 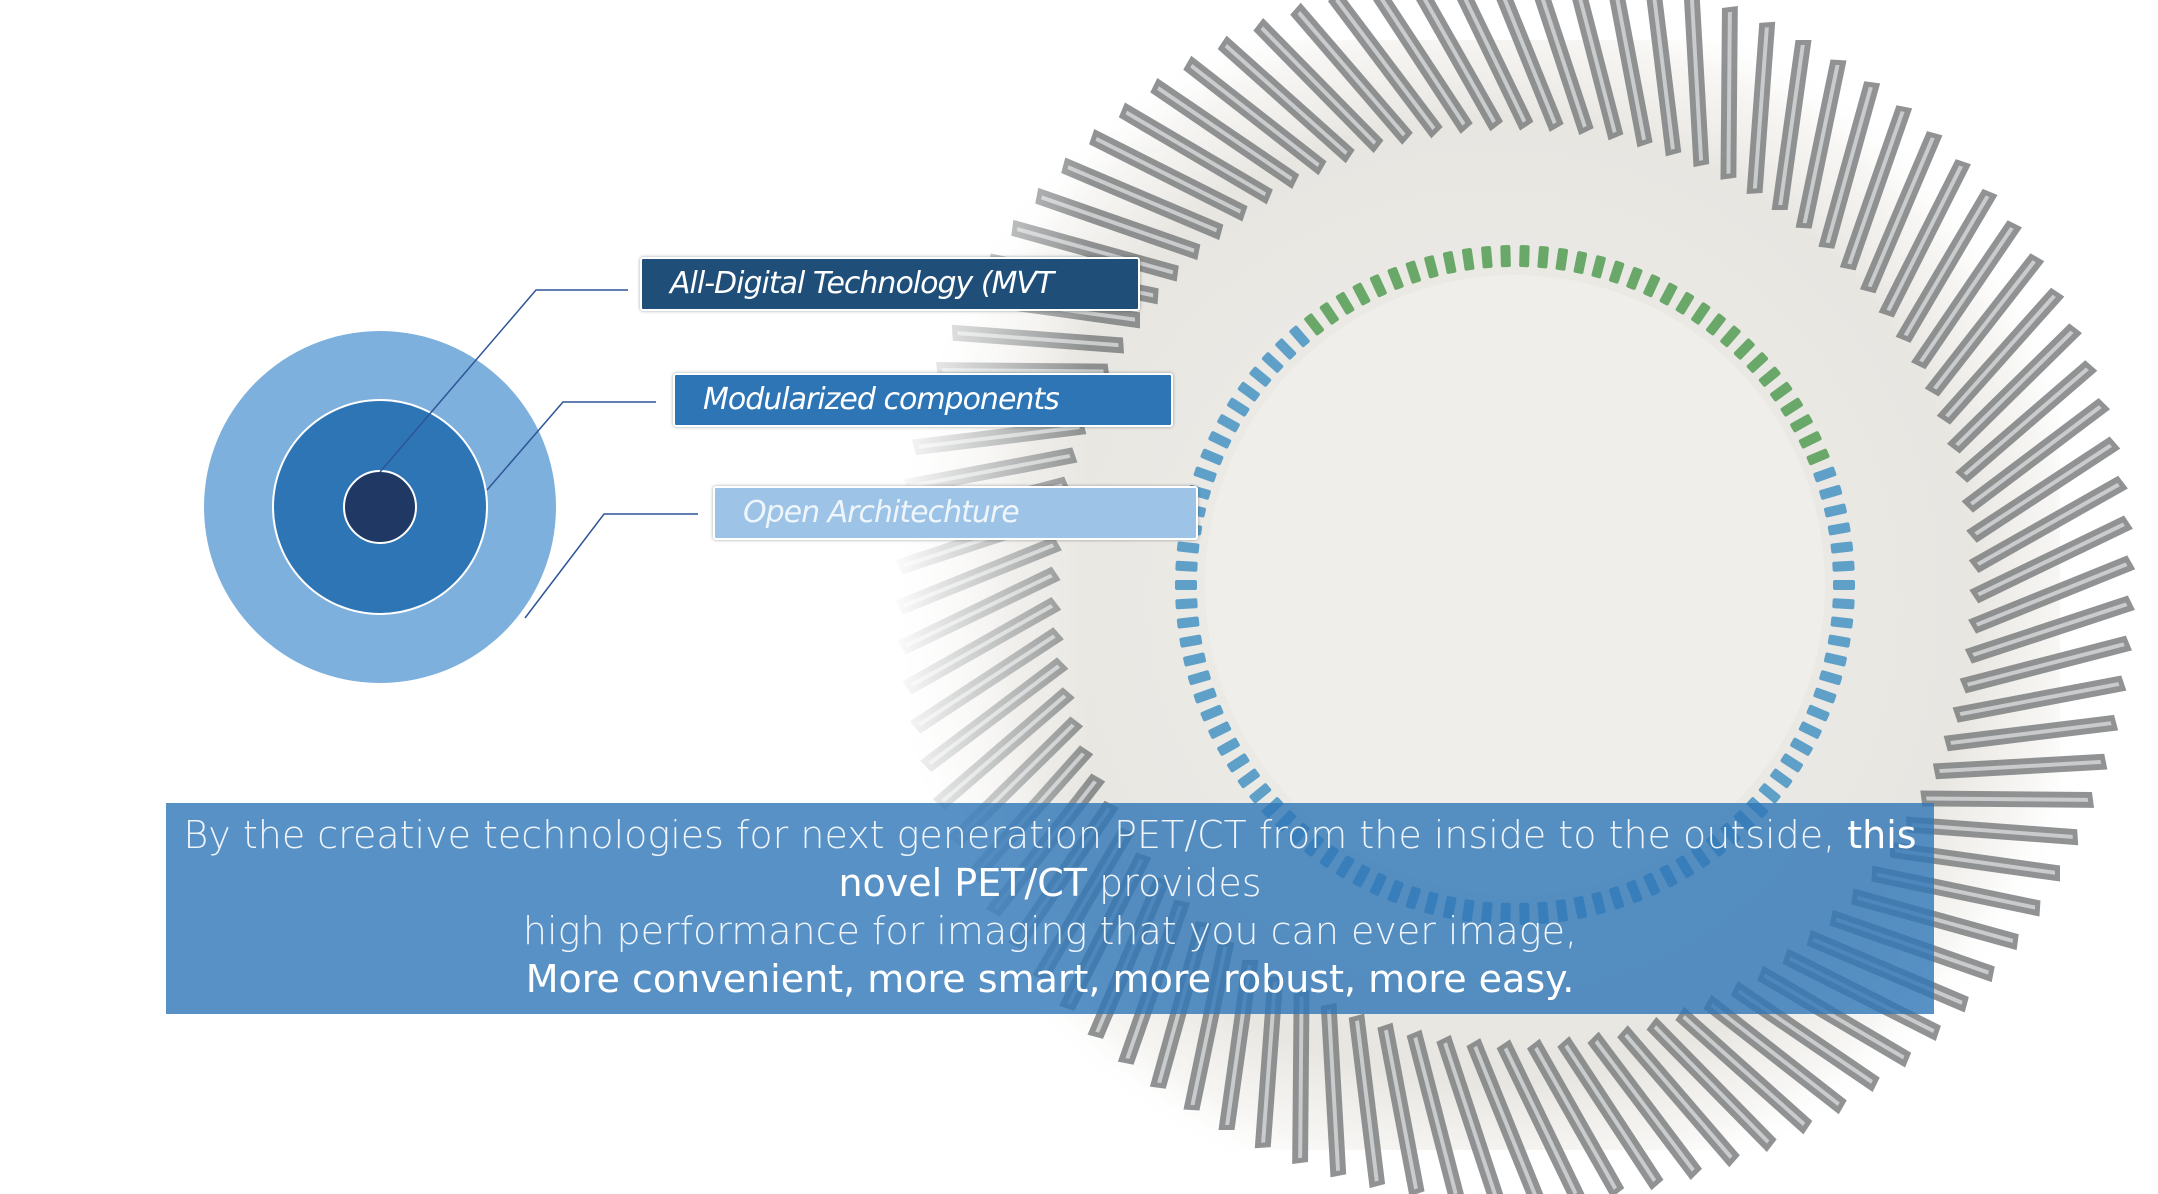 I want to click on label-all-digital-technology-text: All-Digital Technology (MVT, so click(x=862, y=283).